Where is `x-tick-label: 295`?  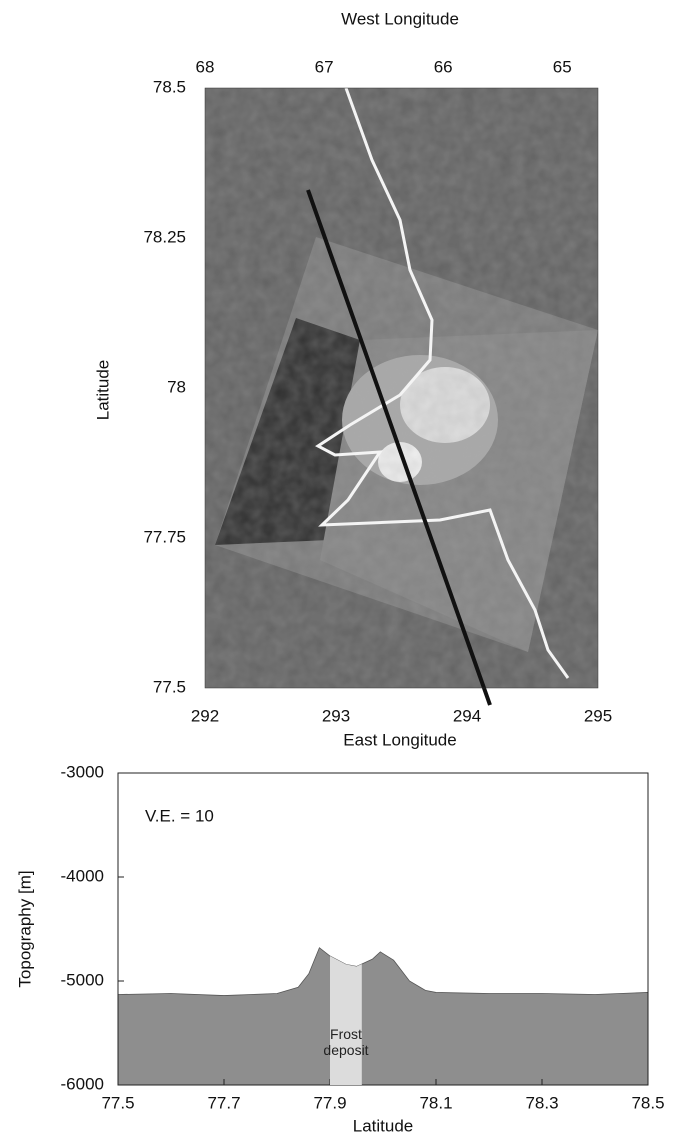
x-tick-label: 295 is located at coordinates (598, 715).